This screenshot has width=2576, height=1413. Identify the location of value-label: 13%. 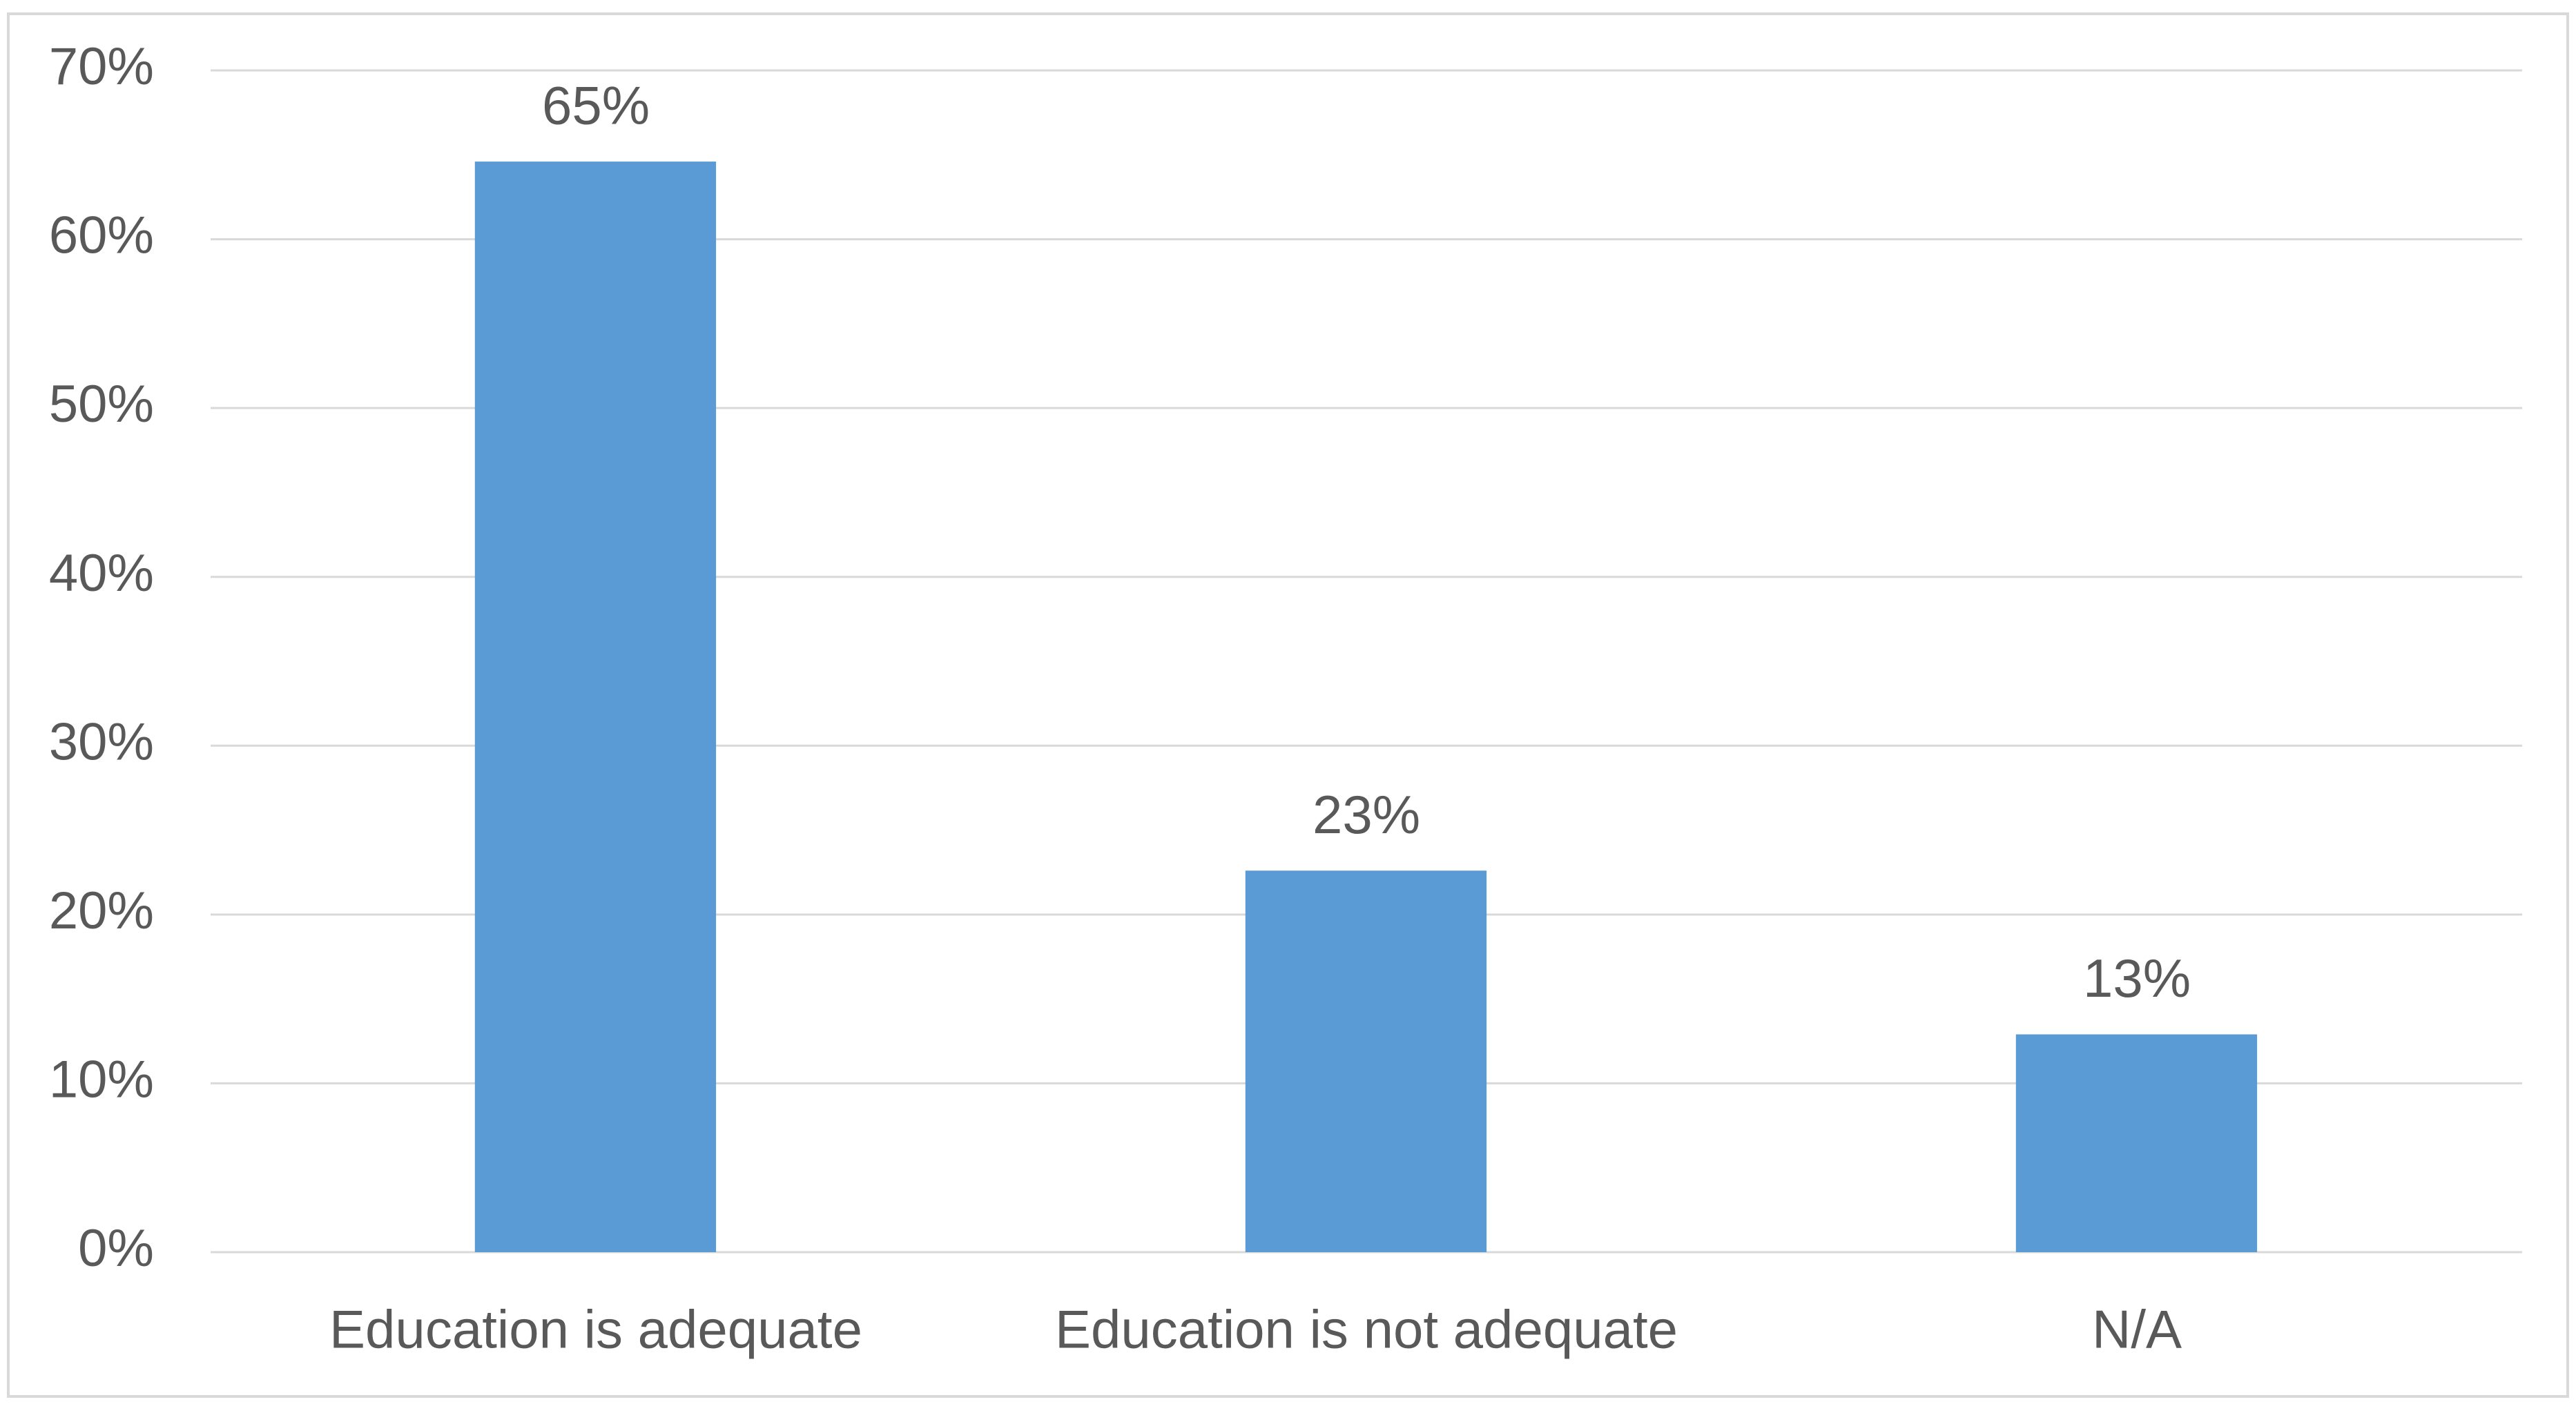
(2137, 978).